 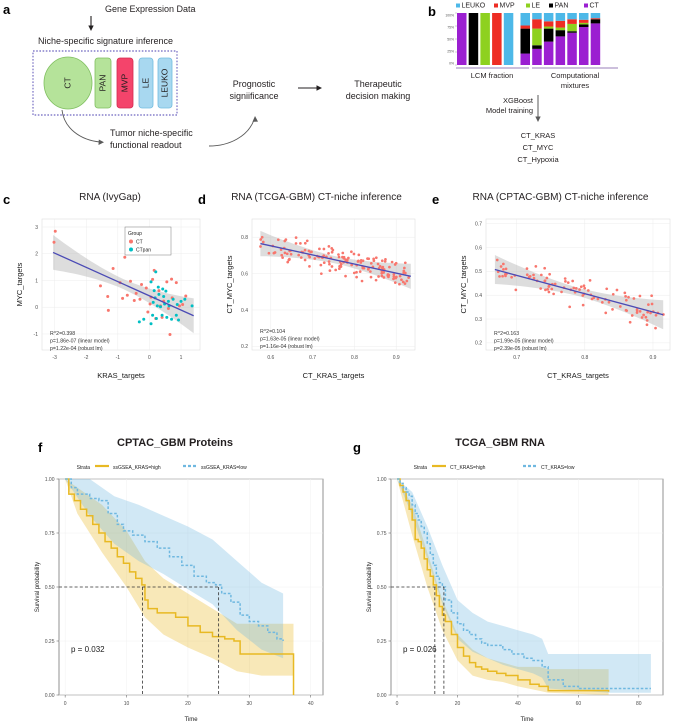 I want to click on b-training-line2: Model training, so click(x=509, y=110).